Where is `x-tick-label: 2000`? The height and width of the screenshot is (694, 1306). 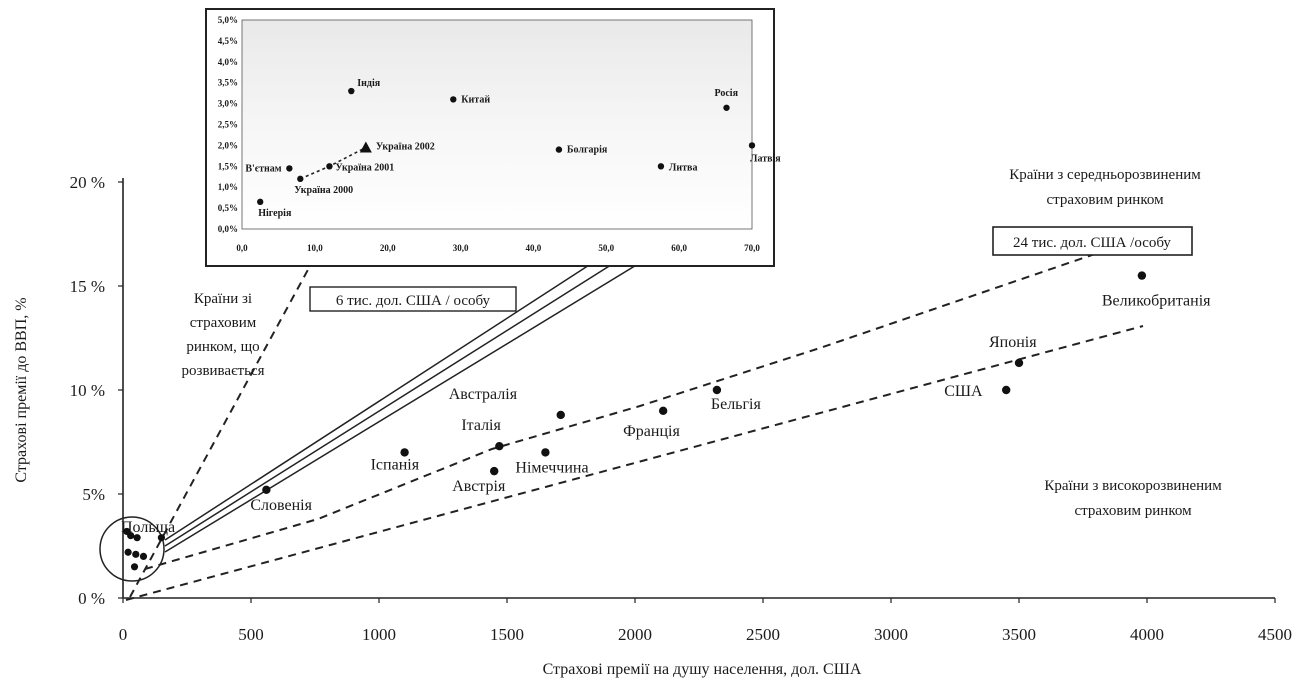 x-tick-label: 2000 is located at coordinates (635, 634).